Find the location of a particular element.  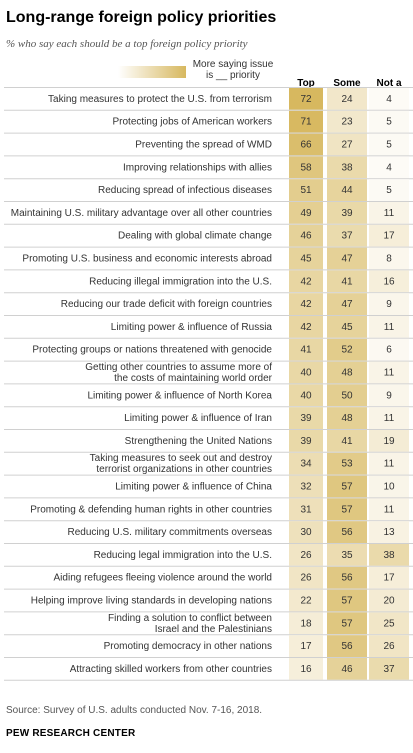

row-label: Limiting power & influence of Iran is located at coordinates (198, 418).